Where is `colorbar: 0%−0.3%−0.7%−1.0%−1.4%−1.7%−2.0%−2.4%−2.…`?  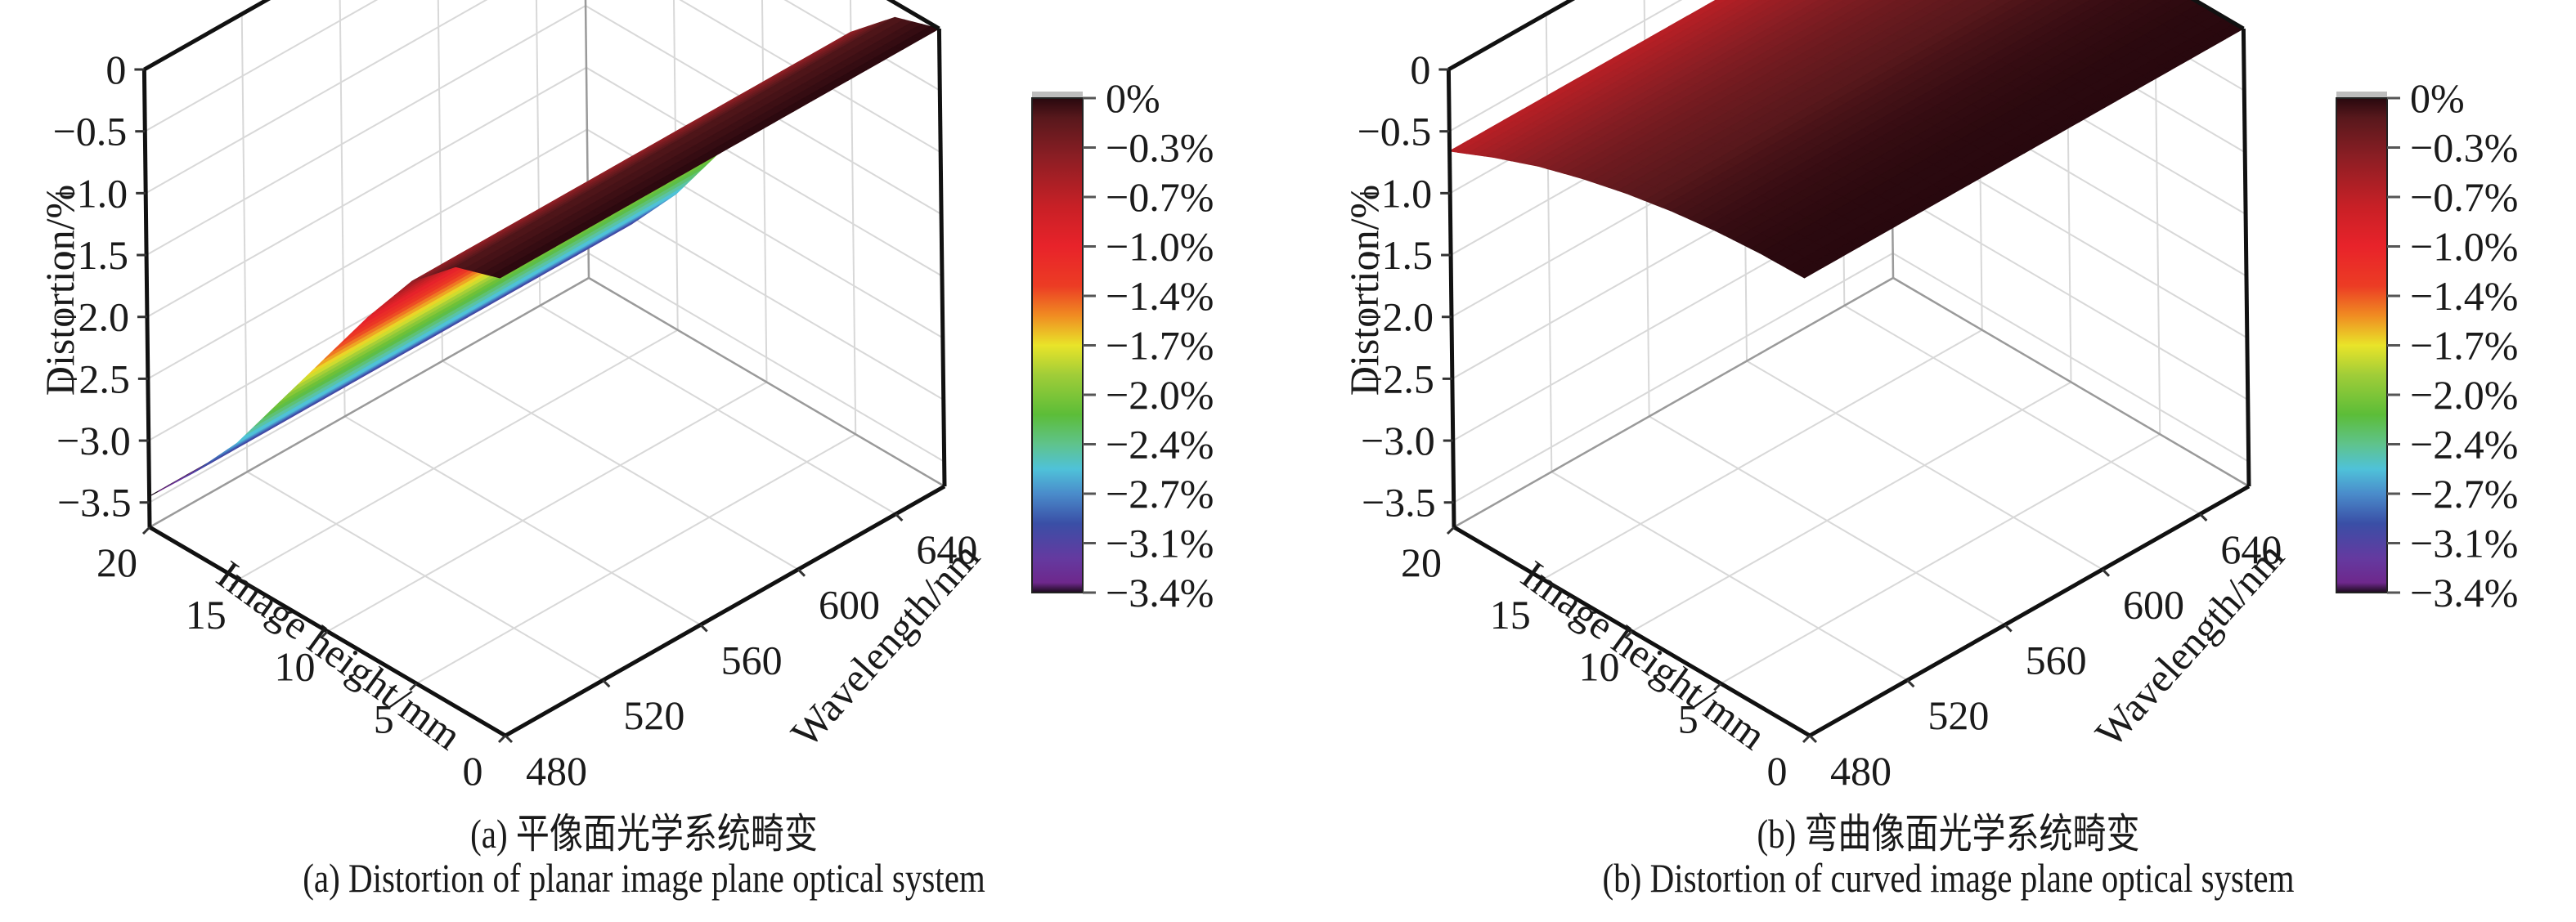 colorbar: 0%−0.3%−0.7%−1.0%−1.4%−1.7%−2.0%−2.4%−2.… is located at coordinates (2427, 345).